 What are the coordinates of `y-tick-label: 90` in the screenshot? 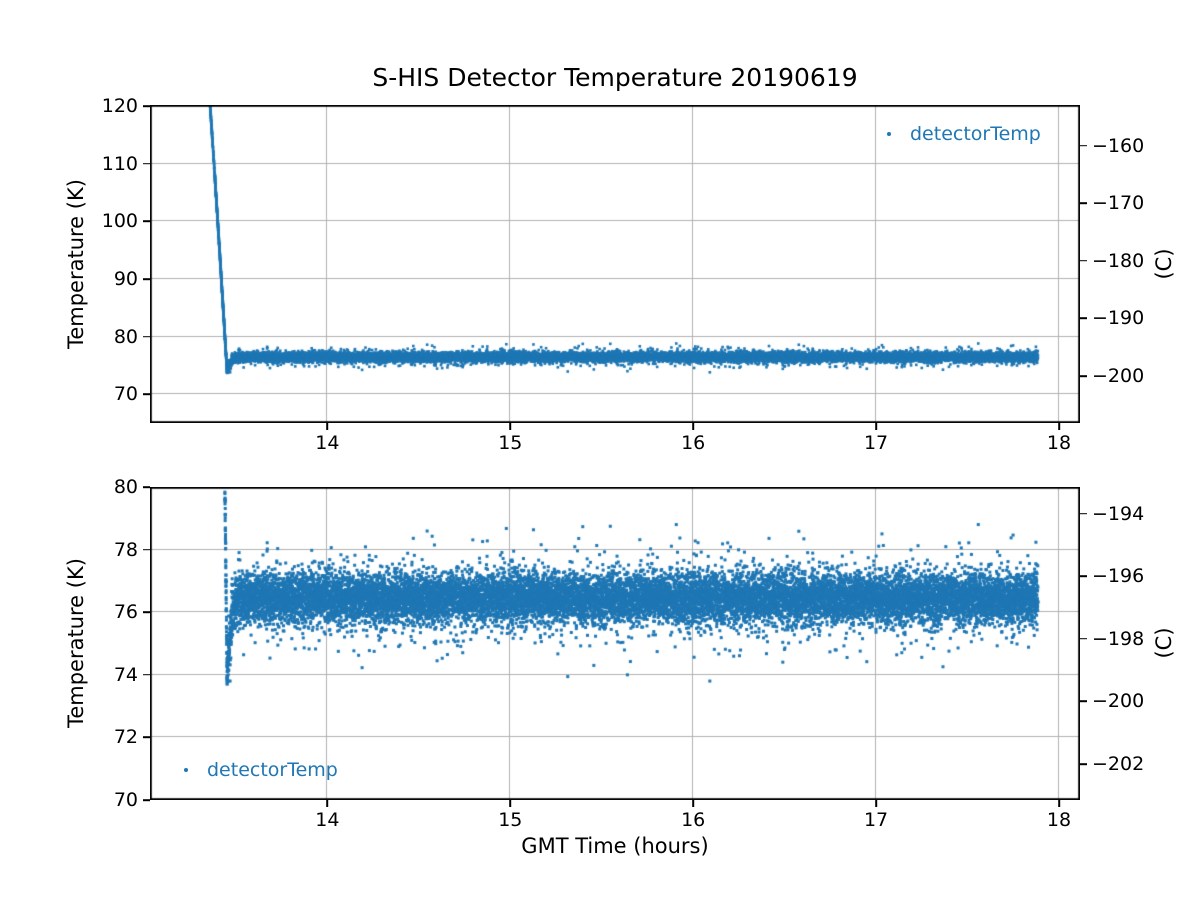 It's located at (125, 278).